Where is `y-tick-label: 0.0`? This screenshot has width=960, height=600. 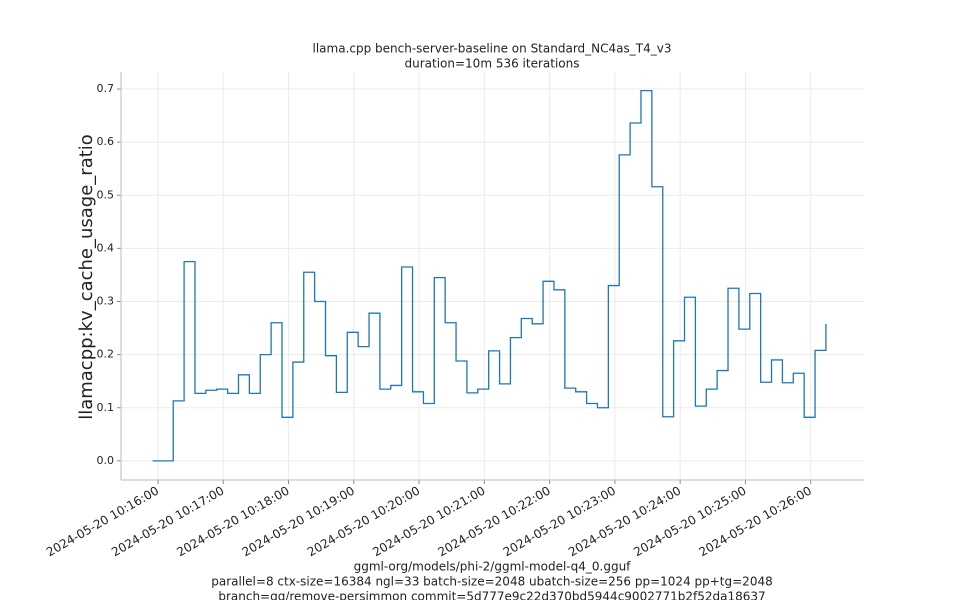
y-tick-label: 0.0 is located at coordinates (106, 460).